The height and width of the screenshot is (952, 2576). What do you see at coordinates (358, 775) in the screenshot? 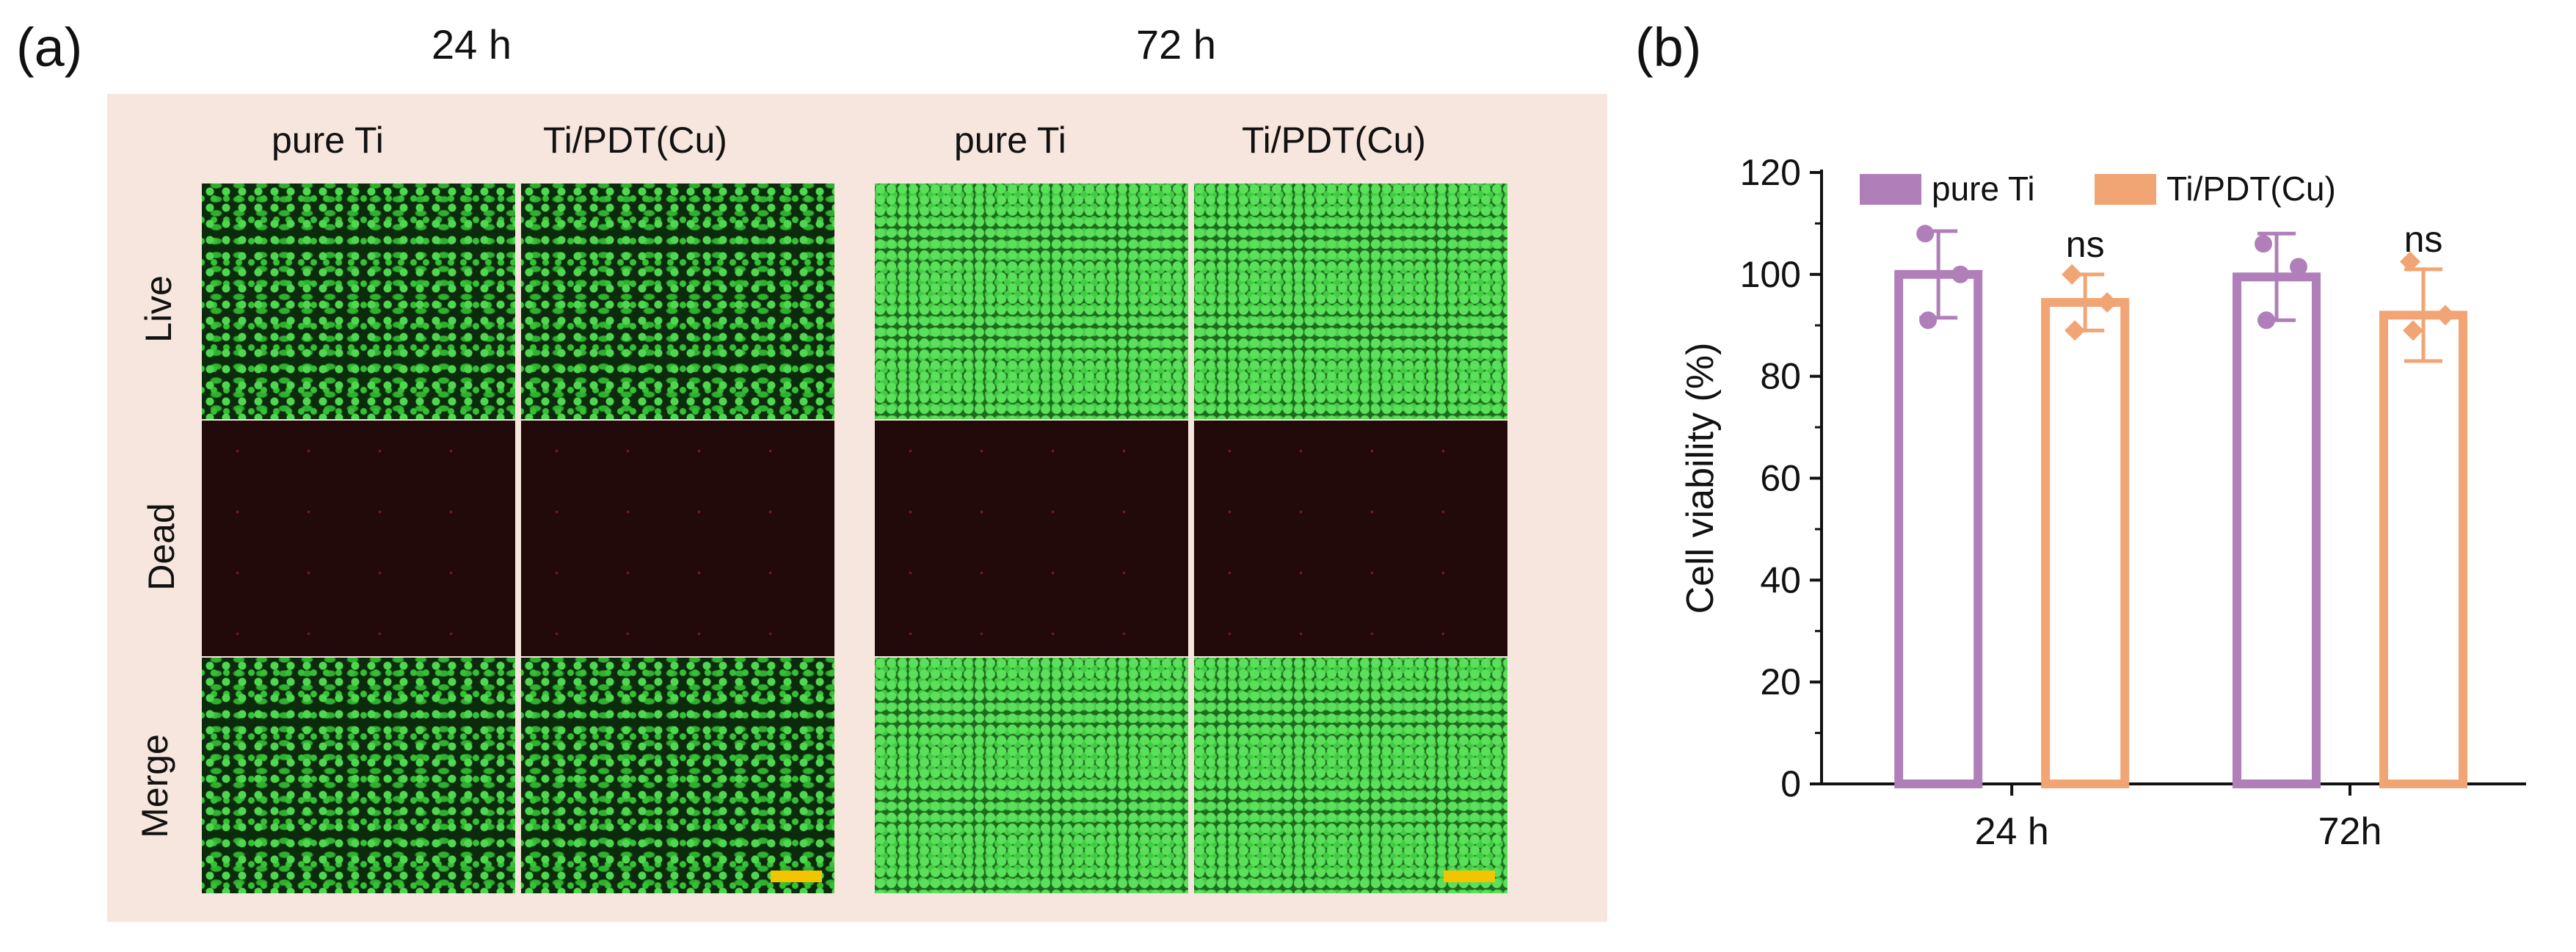
I see `micrograph-merge-pure-ti-24h` at bounding box center [358, 775].